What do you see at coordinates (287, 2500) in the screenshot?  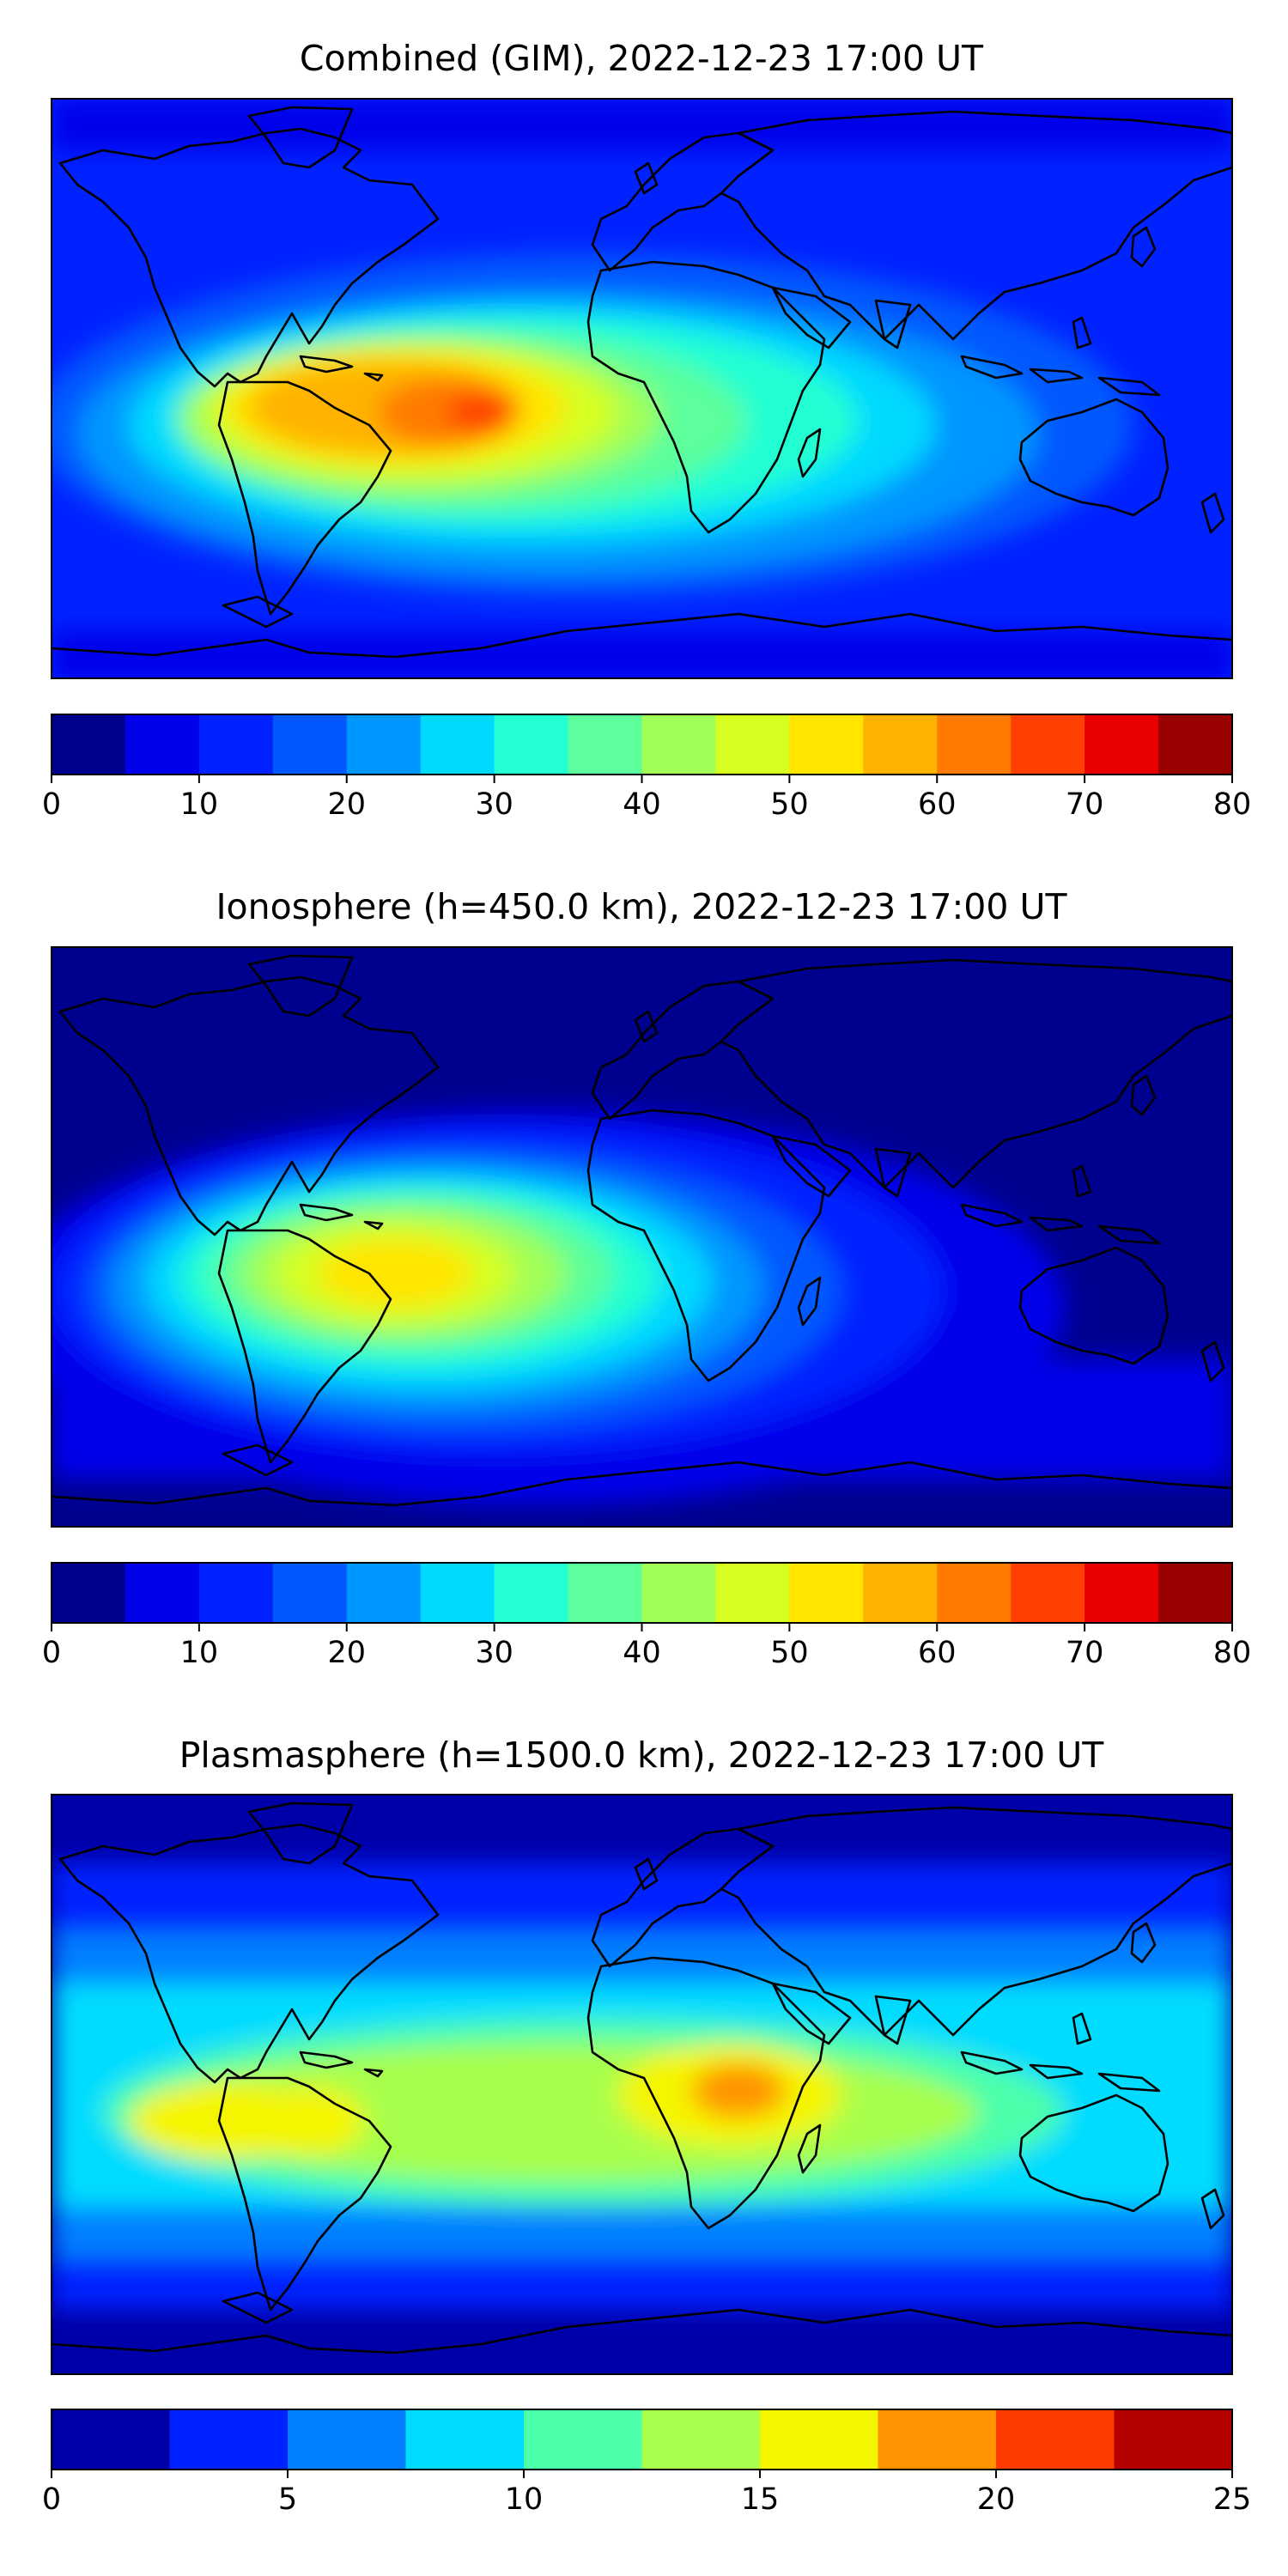 I see `colorbar-tick-label: 5` at bounding box center [287, 2500].